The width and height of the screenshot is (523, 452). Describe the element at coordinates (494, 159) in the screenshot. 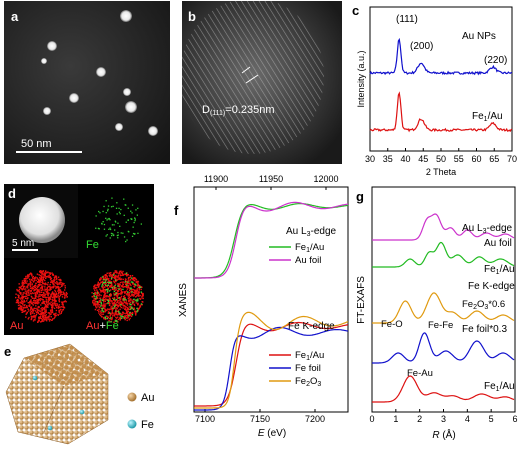

I see `x-tick-label: 65` at that location.